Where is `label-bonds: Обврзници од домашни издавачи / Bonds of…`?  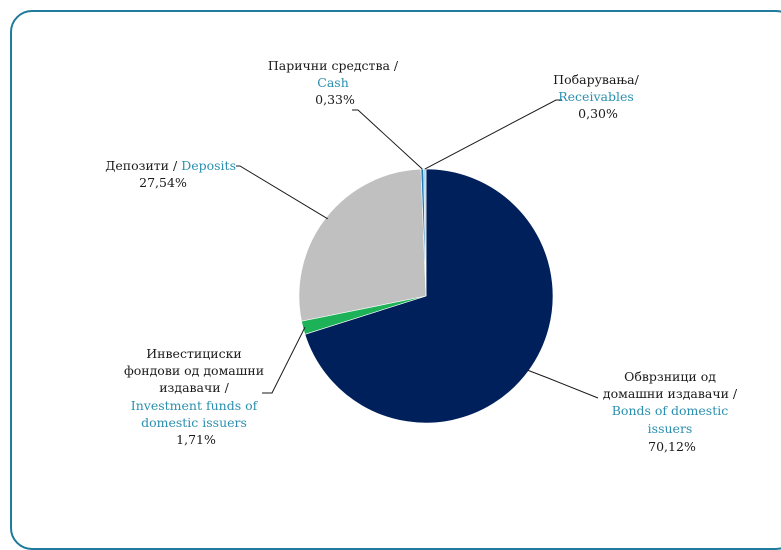
label-bonds: Обврзници од домашни издавачи / Bonds of… is located at coordinates (672, 411).